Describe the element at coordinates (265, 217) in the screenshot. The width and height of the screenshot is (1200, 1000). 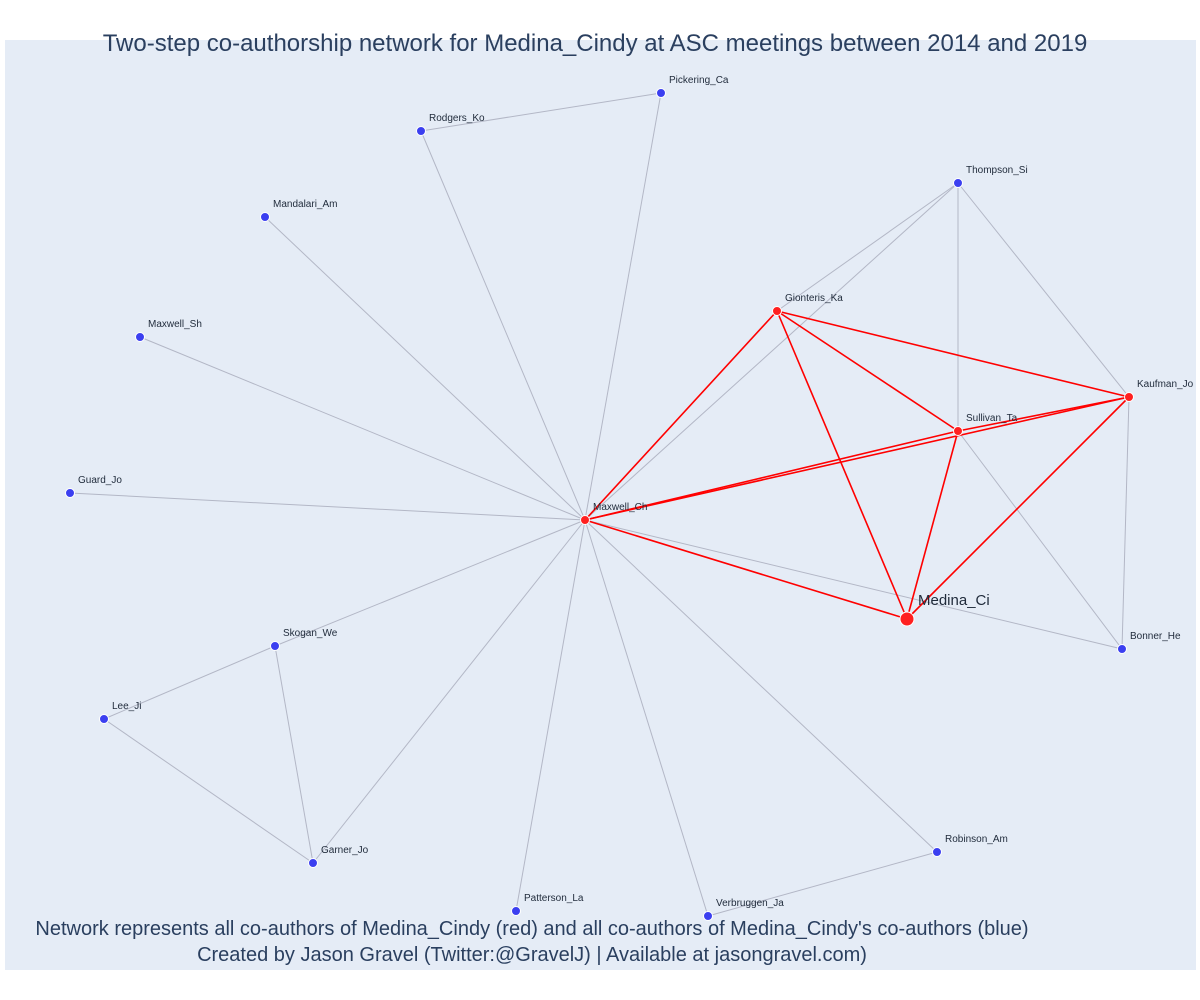
I see `node-Mandalari_Am` at that location.